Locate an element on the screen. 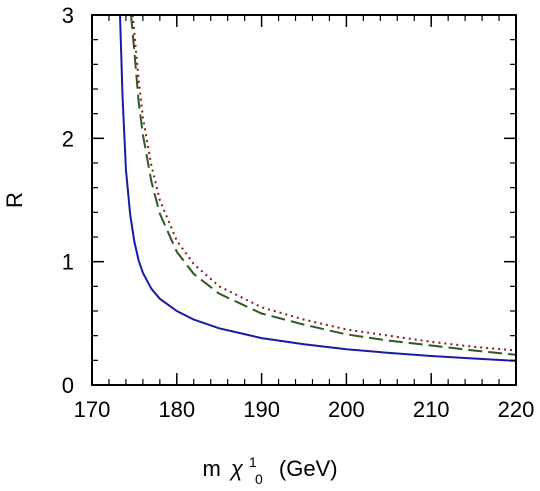 The image size is (540, 491). x-axis-label: m χ 1 0 (GeV) is located at coordinates (269, 468).